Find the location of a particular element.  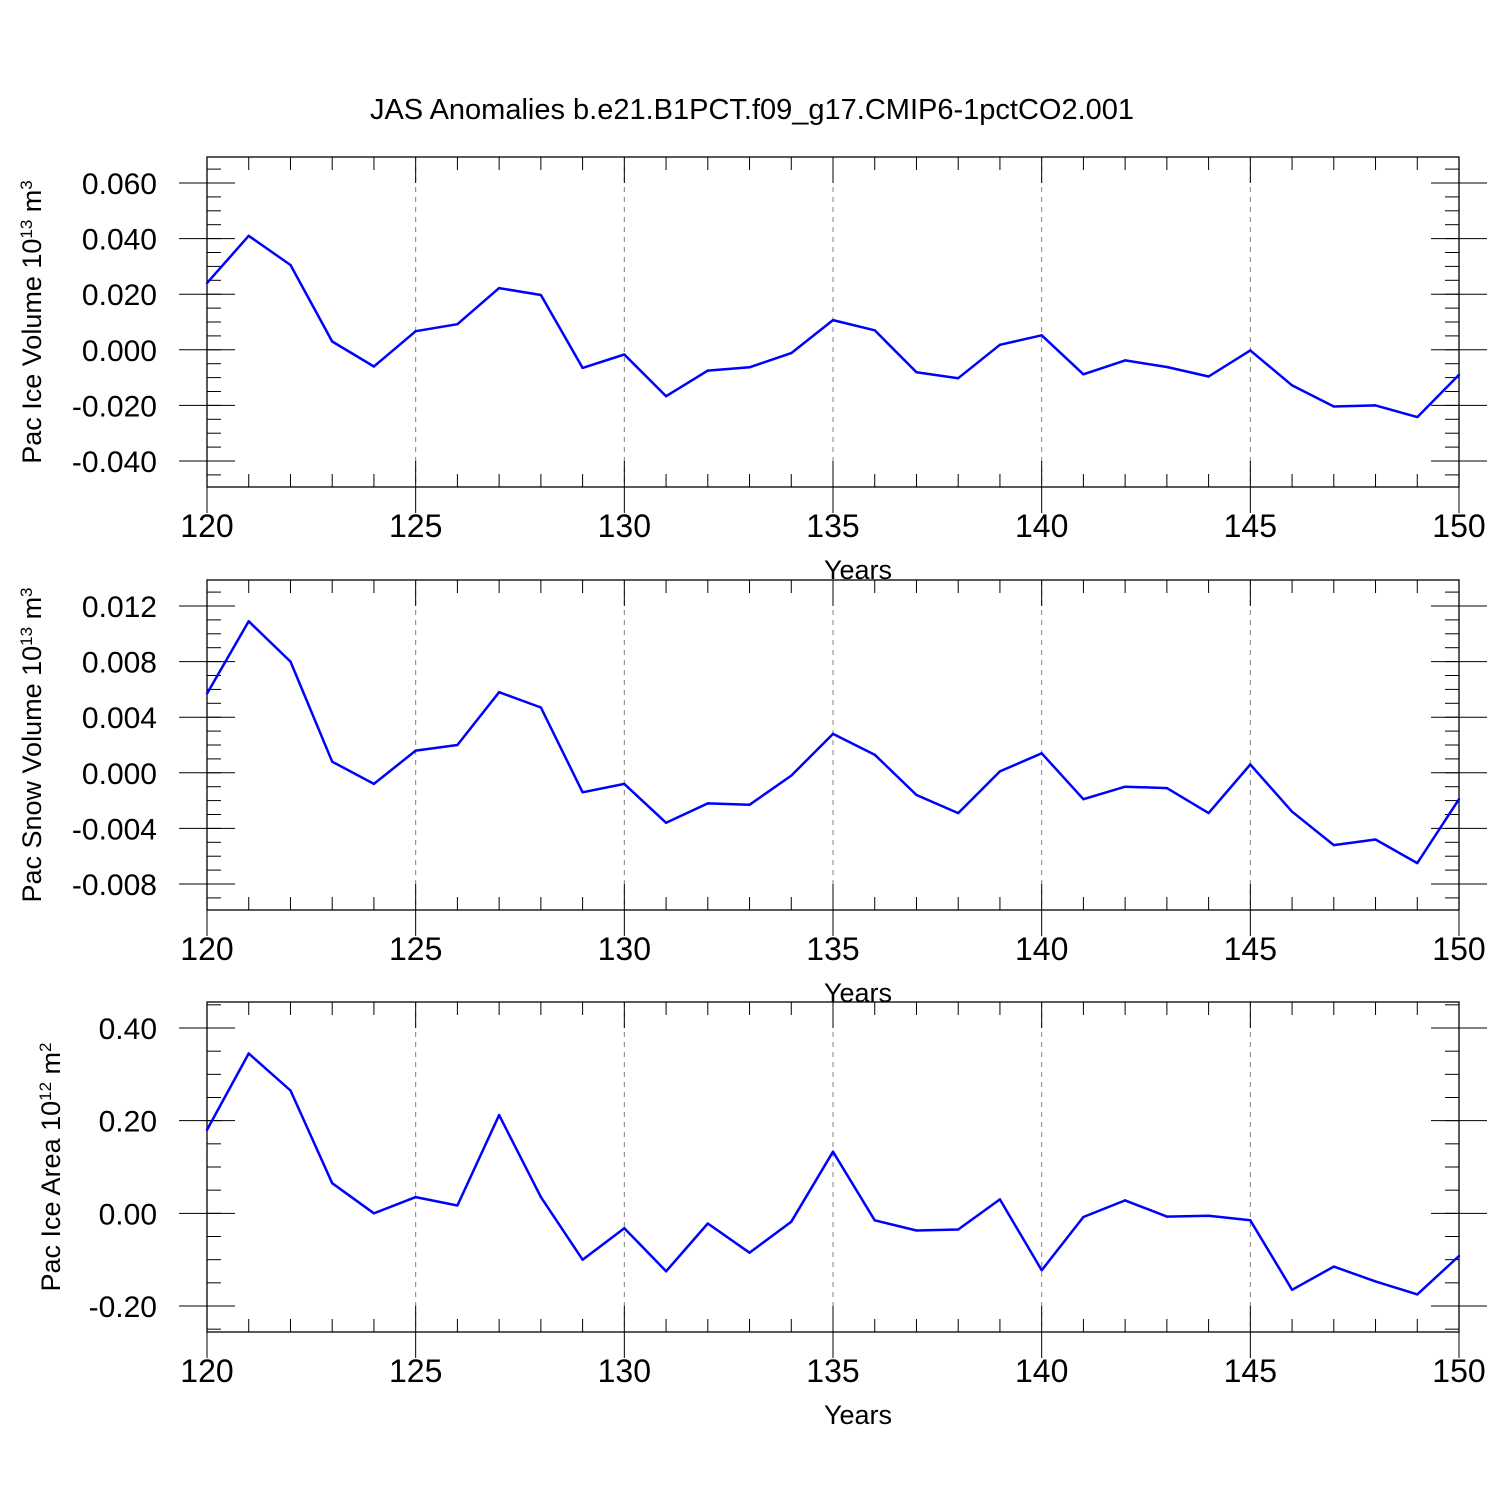

y-axis-title-superscript: 12 is located at coordinates (45, 1091).